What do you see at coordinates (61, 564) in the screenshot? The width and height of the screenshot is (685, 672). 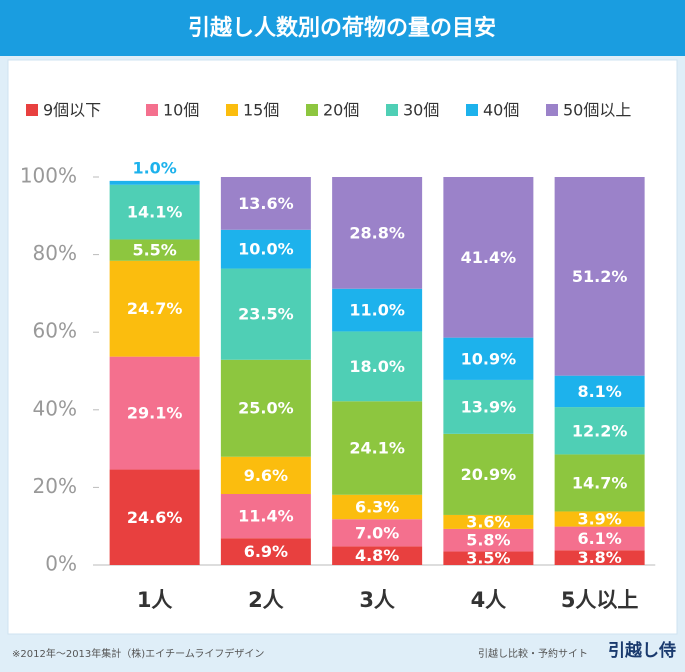 I see `y-tick-label: 0%` at bounding box center [61, 564].